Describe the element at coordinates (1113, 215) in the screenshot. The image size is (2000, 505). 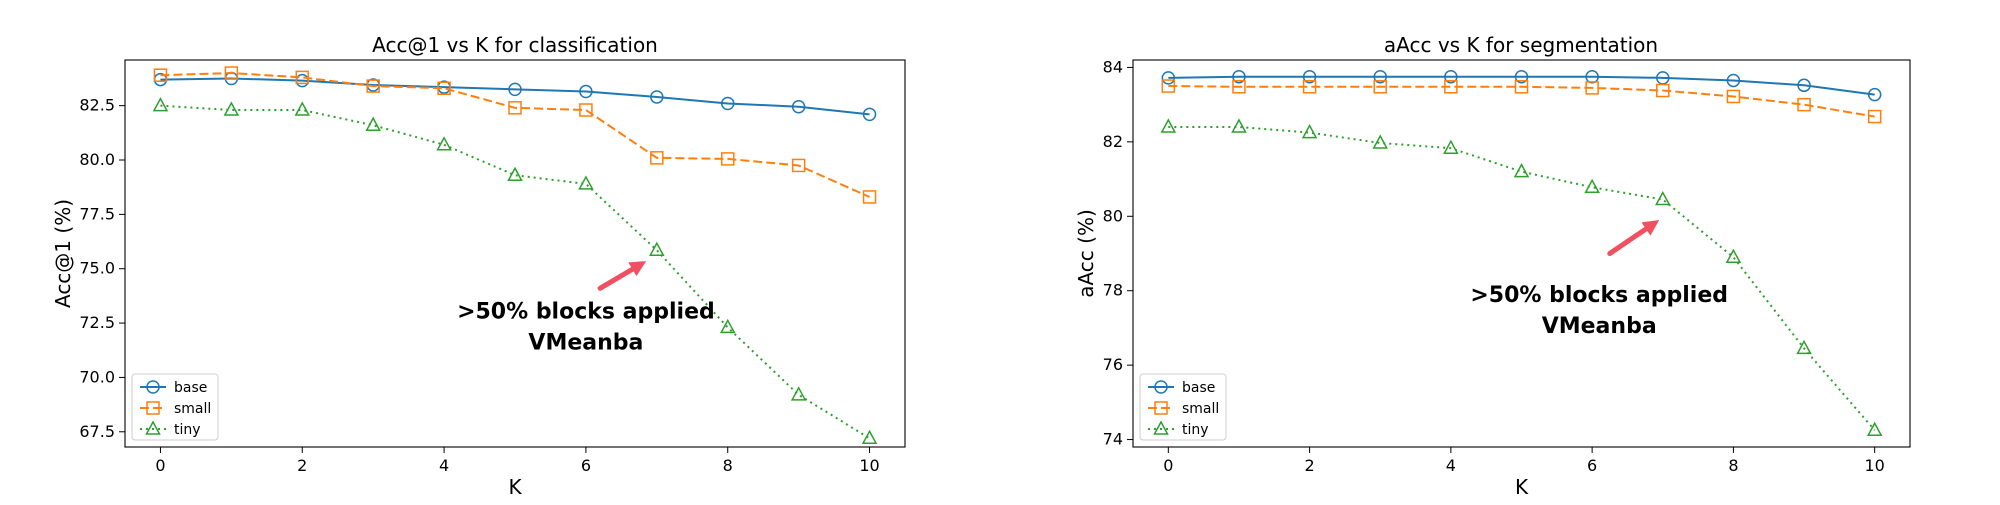
I see `y-tick-label: 80` at that location.